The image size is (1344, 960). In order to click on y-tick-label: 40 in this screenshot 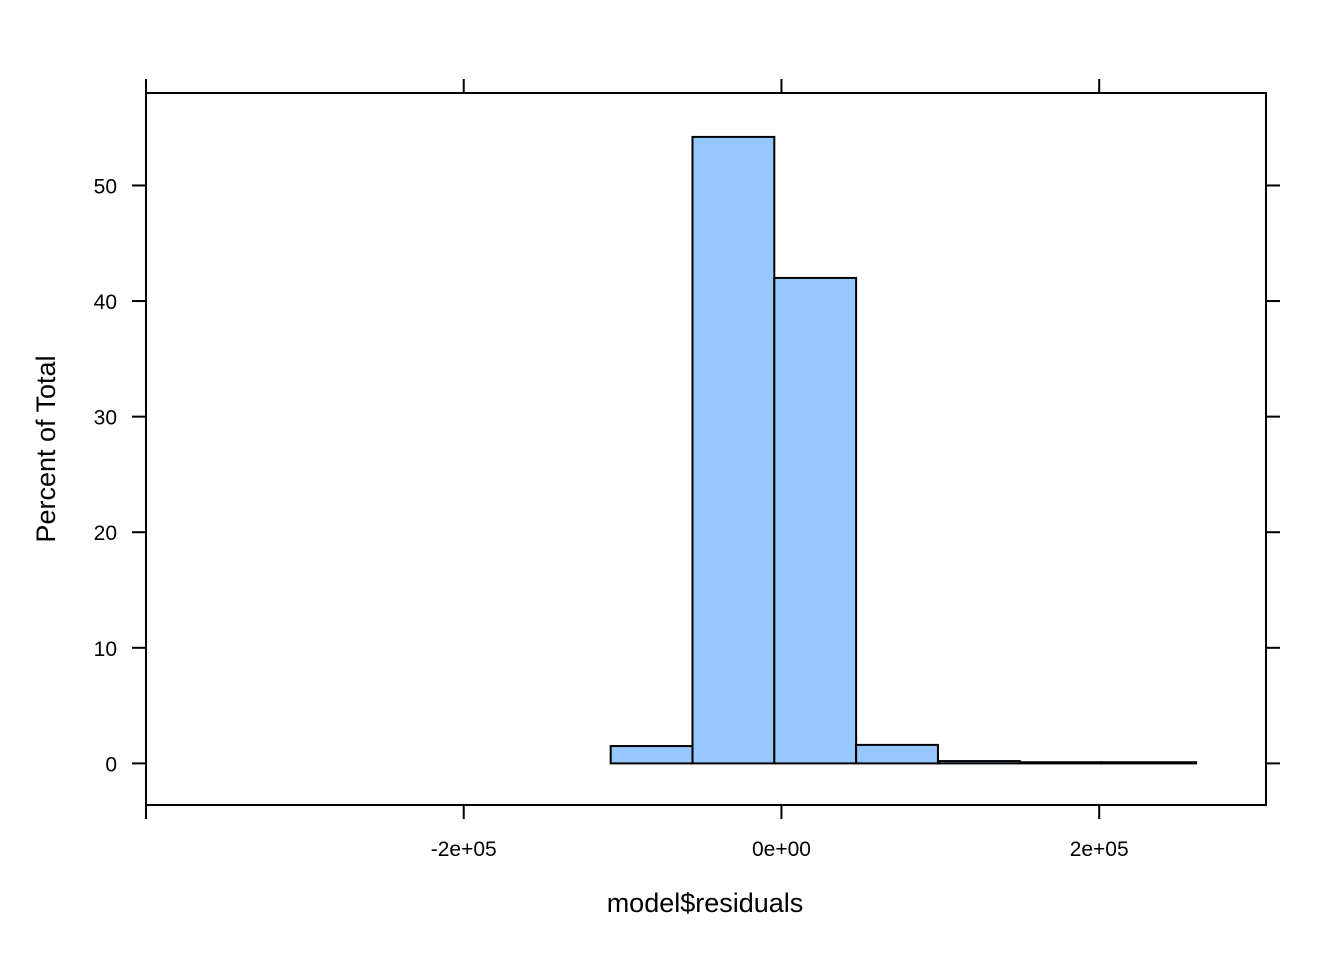, I will do `click(105, 302)`.